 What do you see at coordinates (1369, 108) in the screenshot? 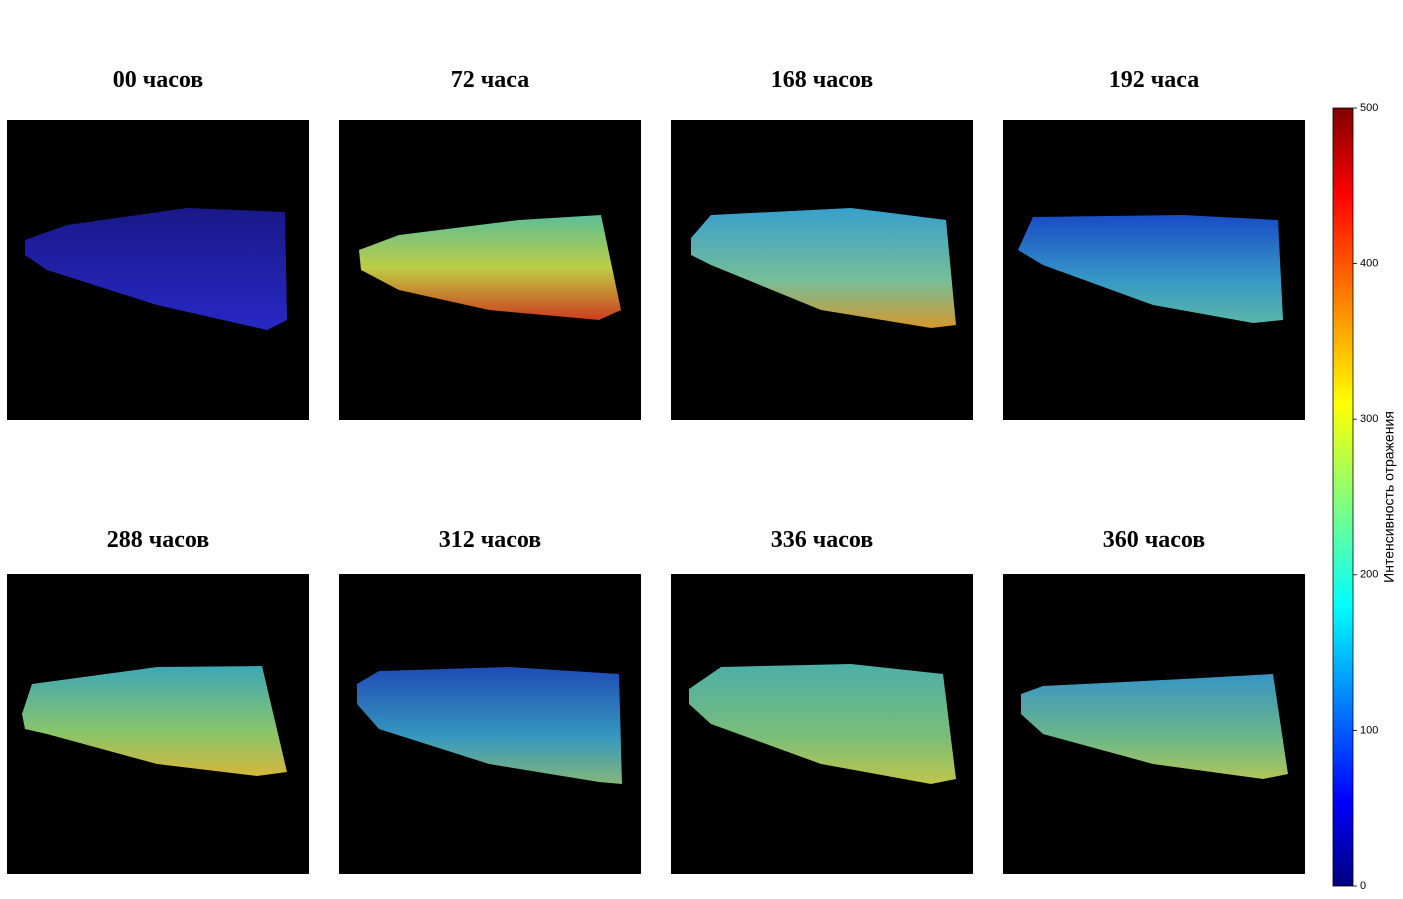
I see `colorbar-tick-label: 500` at bounding box center [1369, 108].